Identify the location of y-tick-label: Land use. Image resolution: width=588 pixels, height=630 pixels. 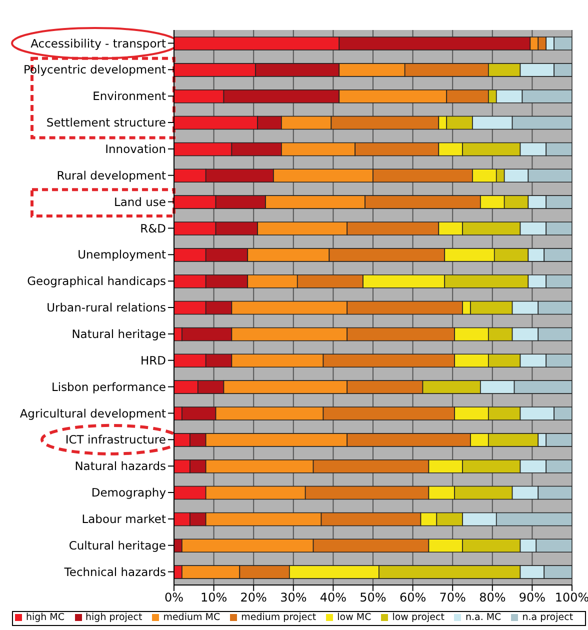
(140, 201).